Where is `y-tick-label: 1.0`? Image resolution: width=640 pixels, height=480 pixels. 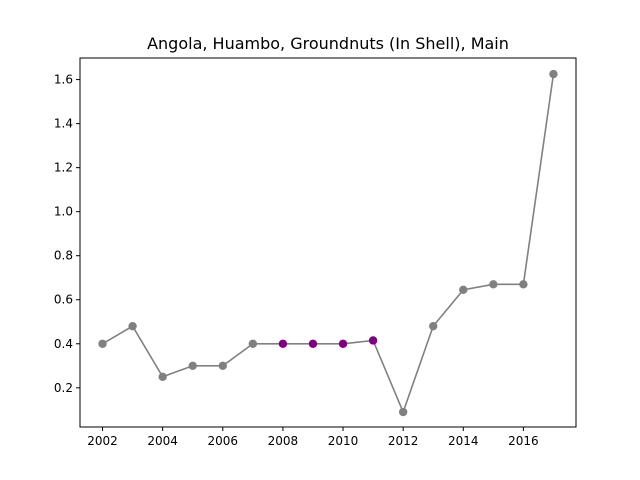 y-tick-label: 1.0 is located at coordinates (63, 212).